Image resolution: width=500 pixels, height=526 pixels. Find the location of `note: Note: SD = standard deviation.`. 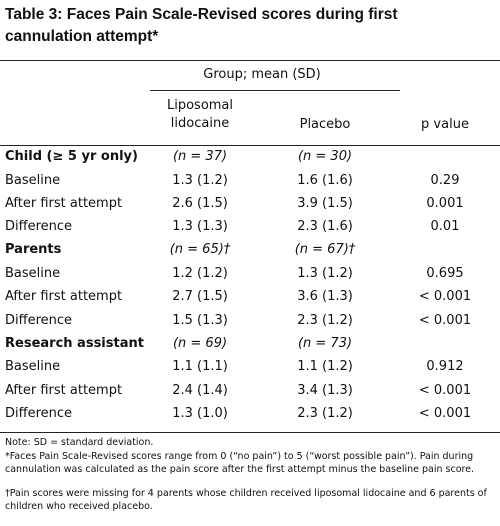

note: Note: SD = standard deviation. is located at coordinates (79, 442).